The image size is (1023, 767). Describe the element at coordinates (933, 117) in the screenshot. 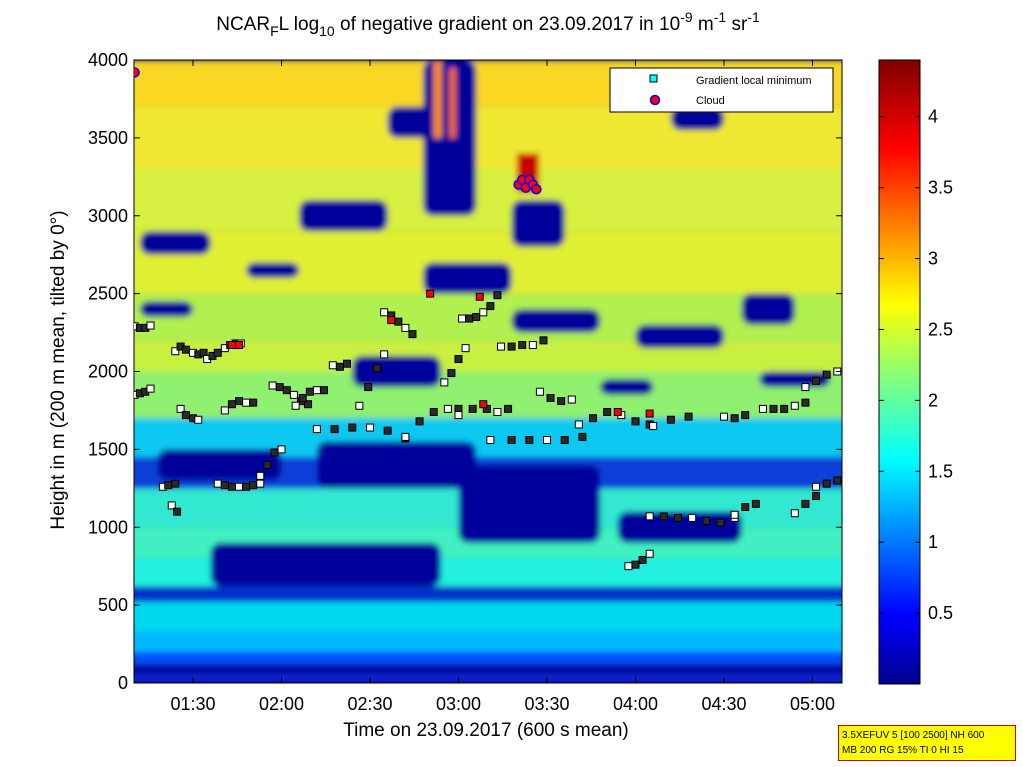

I see `colorbar-tick-label: 4` at that location.